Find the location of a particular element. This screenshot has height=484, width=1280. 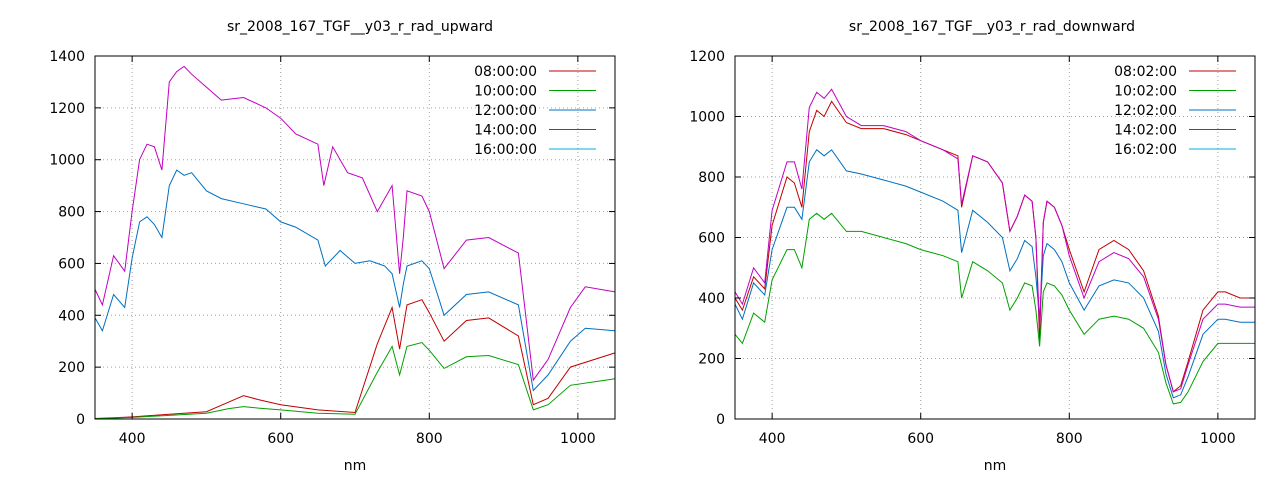

legend-label: 12:02:00 is located at coordinates (1145, 111).